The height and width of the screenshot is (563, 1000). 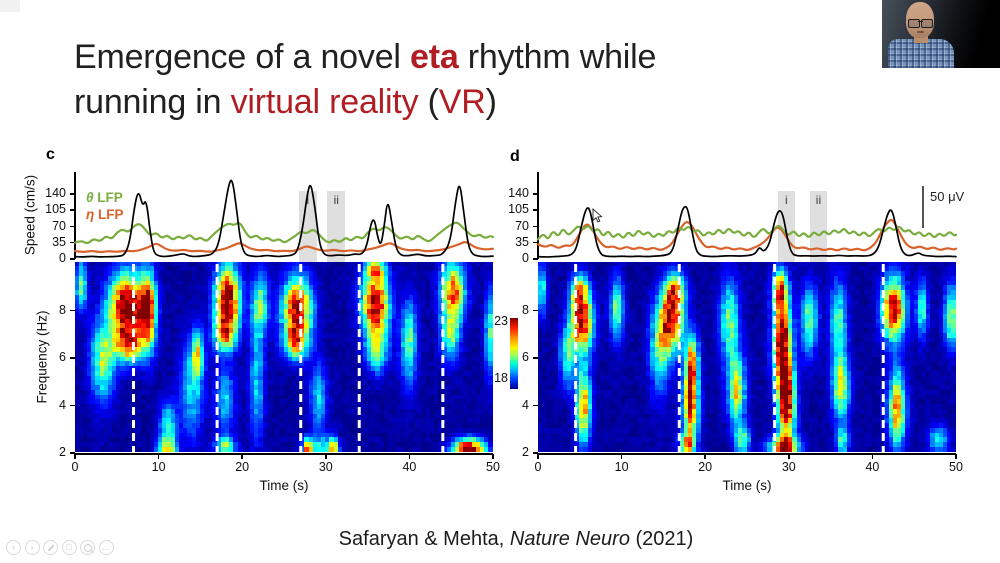 I want to click on freq-tick-label-c: 6, so click(x=62, y=357).